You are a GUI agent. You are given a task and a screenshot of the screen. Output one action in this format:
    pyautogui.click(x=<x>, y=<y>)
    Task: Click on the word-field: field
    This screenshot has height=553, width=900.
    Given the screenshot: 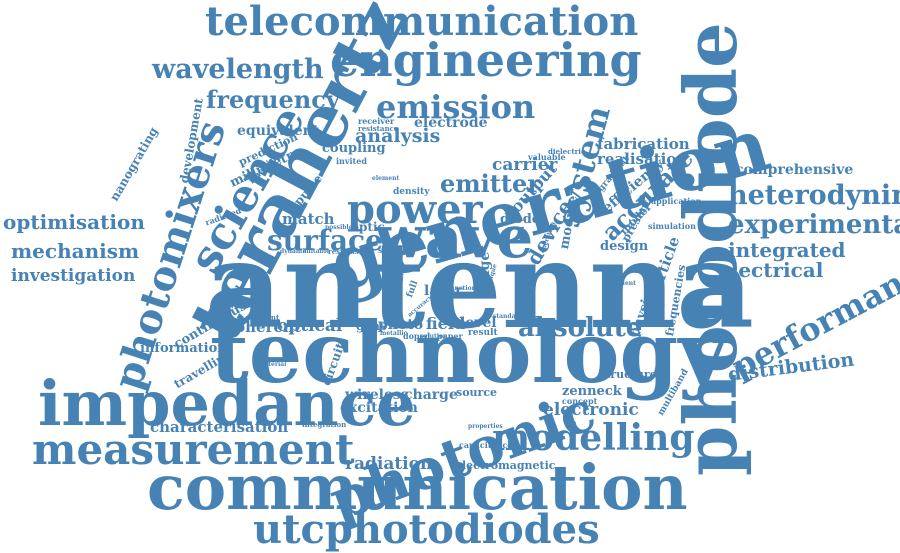 What is the action you would take?
    pyautogui.click(x=446, y=323)
    